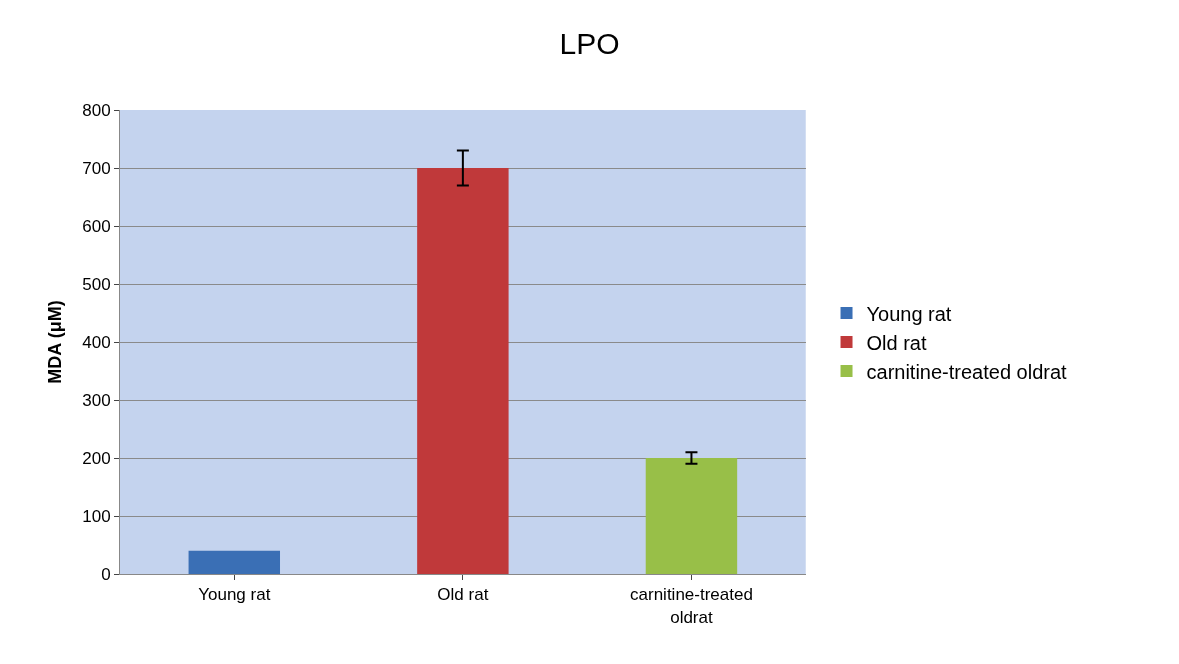 This screenshot has height=664, width=1179. I want to click on y-tick-label: 100, so click(96, 516).